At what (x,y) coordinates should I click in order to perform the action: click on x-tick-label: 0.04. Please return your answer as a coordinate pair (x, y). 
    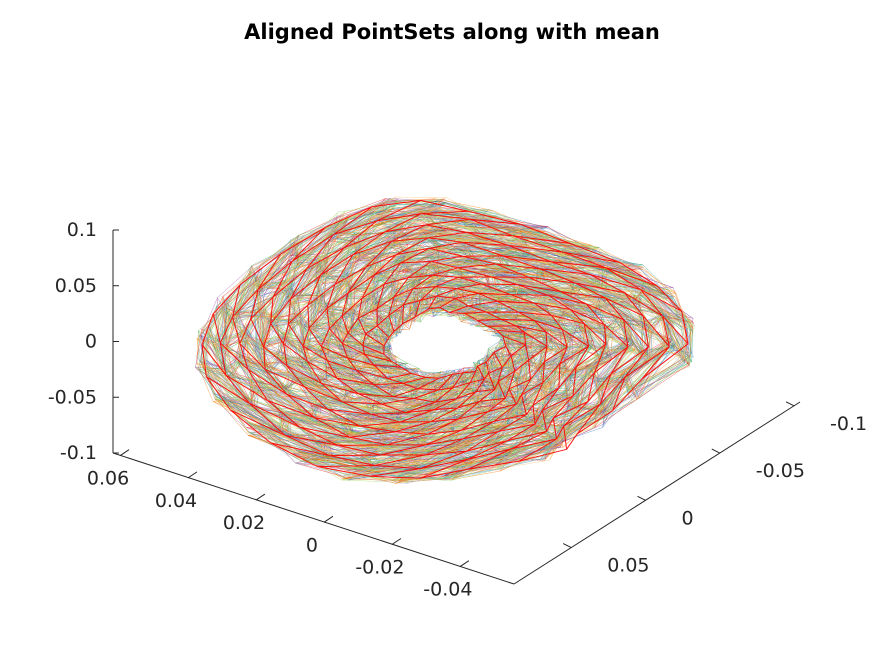
    Looking at the image, I should click on (176, 501).